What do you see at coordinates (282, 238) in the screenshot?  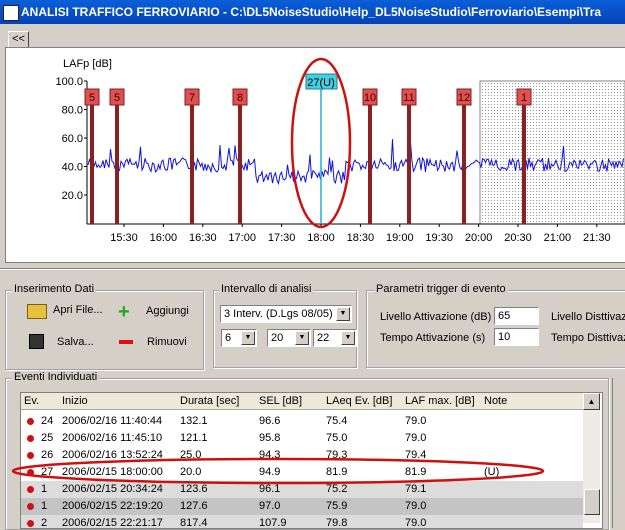 I see `x-tick-label: 17:30` at bounding box center [282, 238].